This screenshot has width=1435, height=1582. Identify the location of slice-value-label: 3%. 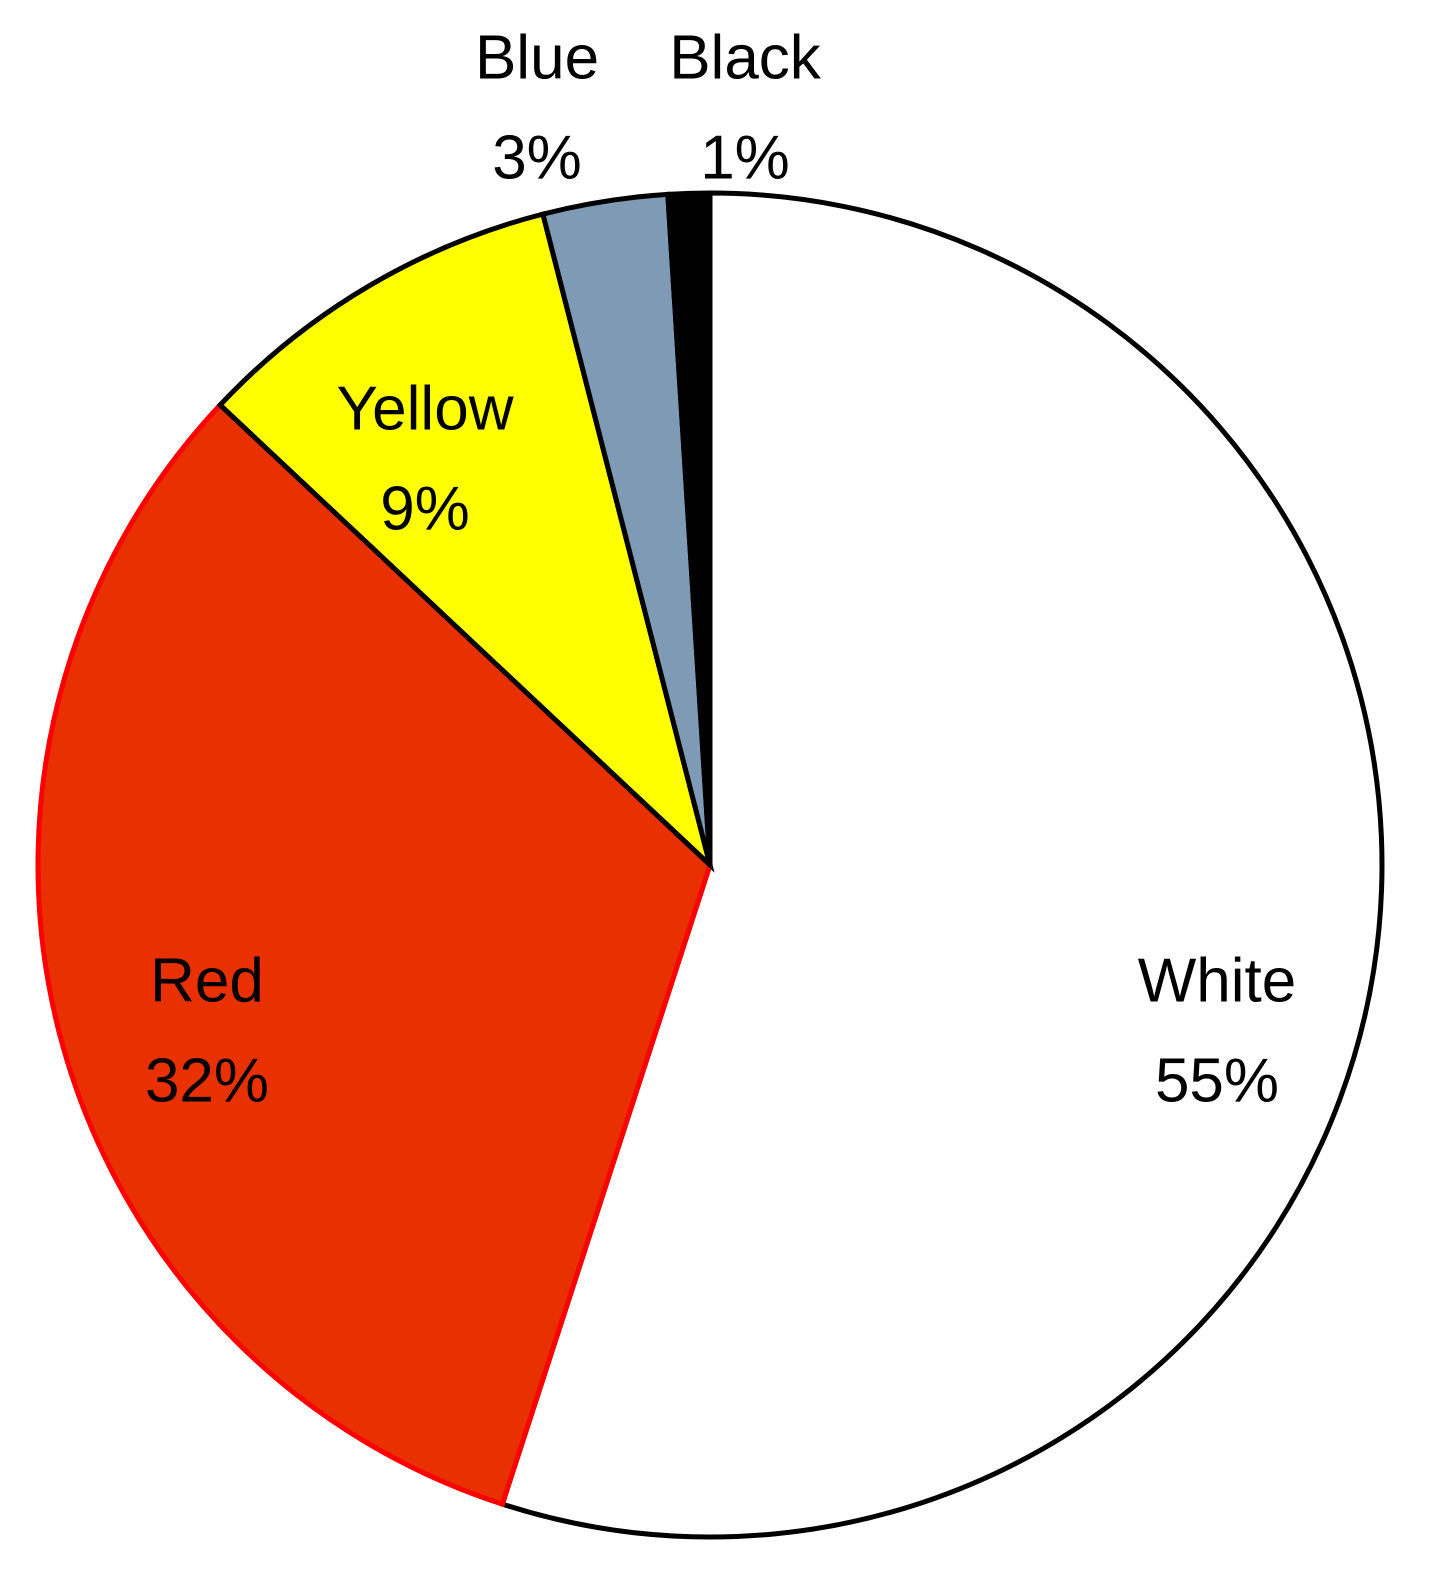
(537, 157).